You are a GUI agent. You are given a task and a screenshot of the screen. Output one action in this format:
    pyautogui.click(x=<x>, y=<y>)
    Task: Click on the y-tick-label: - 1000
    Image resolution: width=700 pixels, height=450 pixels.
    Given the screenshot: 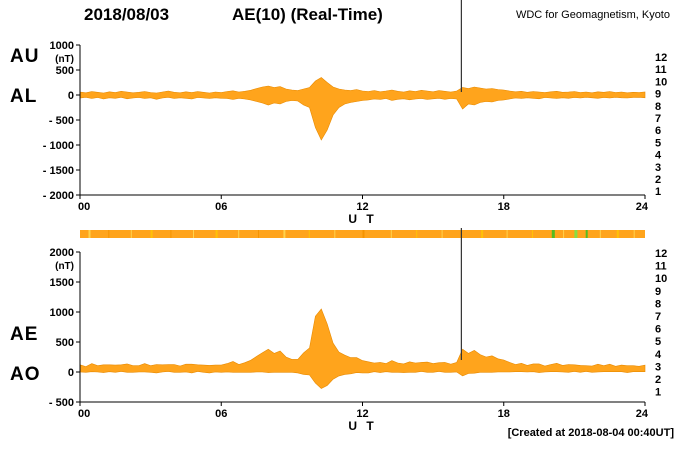 What is the action you would take?
    pyautogui.click(x=58, y=146)
    